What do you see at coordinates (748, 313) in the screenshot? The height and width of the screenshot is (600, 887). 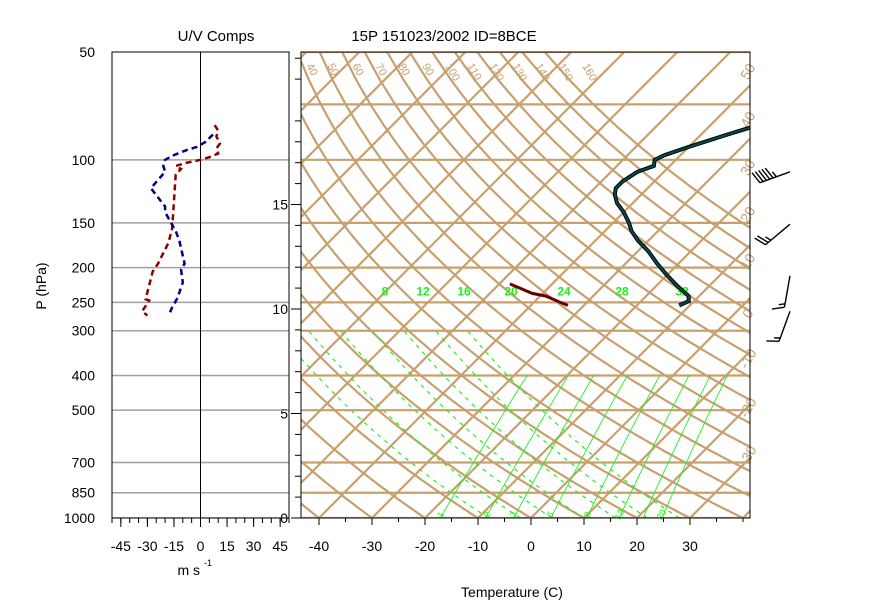 I see `isotherm-edge-label: 0` at bounding box center [748, 313].